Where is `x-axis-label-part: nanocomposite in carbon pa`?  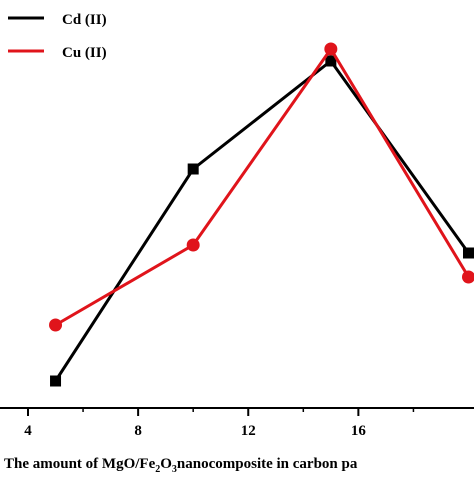
x-axis-label-part: nanocomposite in carbon pa is located at coordinates (267, 464).